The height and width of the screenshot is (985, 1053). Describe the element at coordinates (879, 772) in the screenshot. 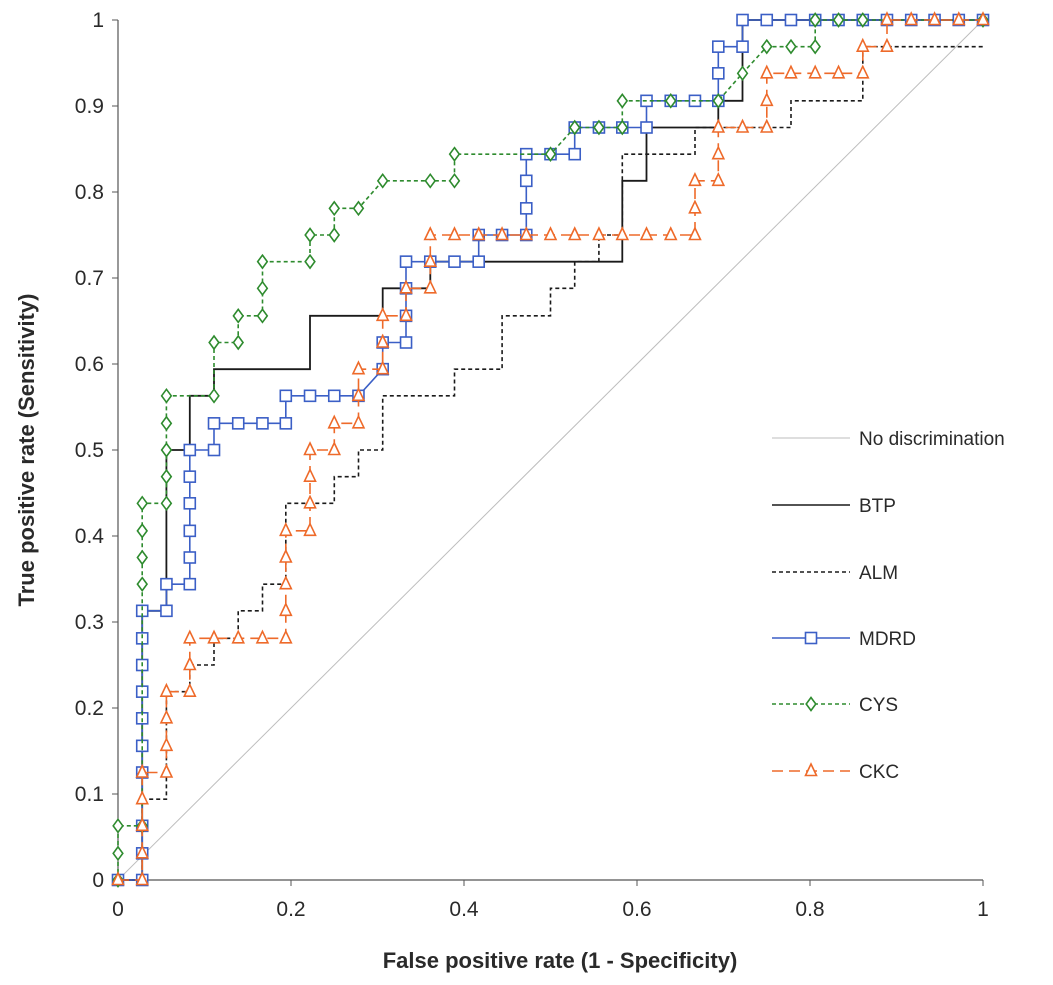

I see `legend-label: CKC` at that location.